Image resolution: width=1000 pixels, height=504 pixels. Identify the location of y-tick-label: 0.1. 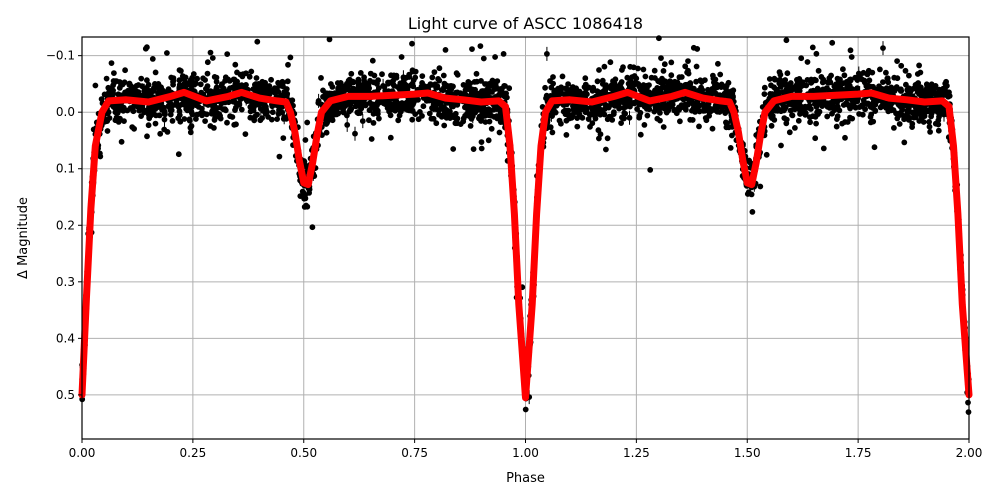
(65, 169).